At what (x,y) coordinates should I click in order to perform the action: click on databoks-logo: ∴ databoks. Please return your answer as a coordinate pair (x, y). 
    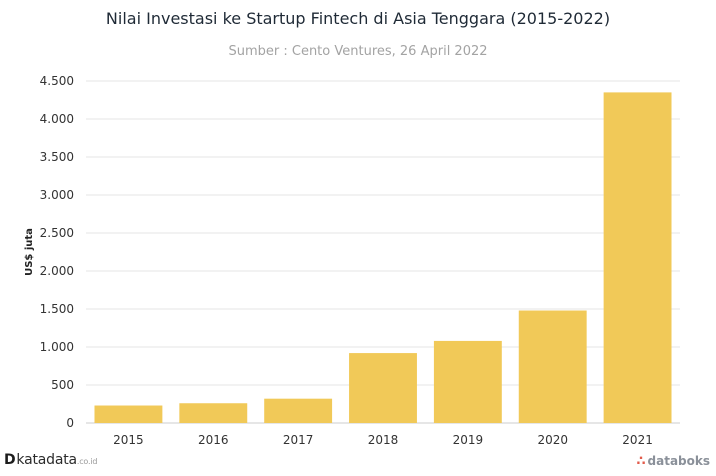
    Looking at the image, I should click on (673, 461).